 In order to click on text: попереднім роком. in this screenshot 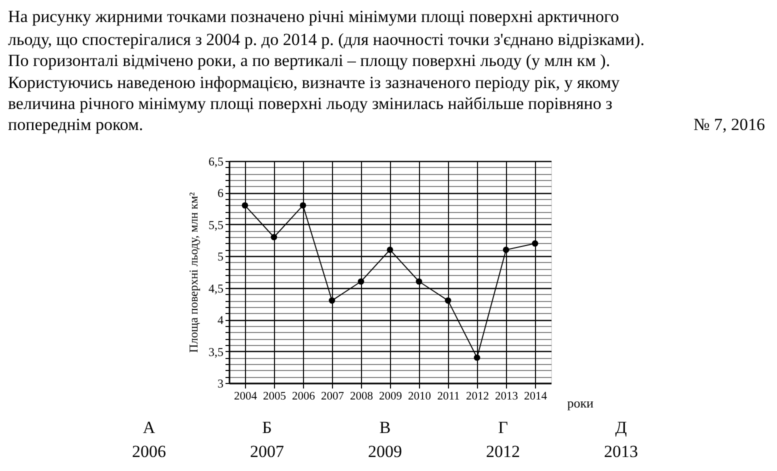, I will do `click(76, 124)`.